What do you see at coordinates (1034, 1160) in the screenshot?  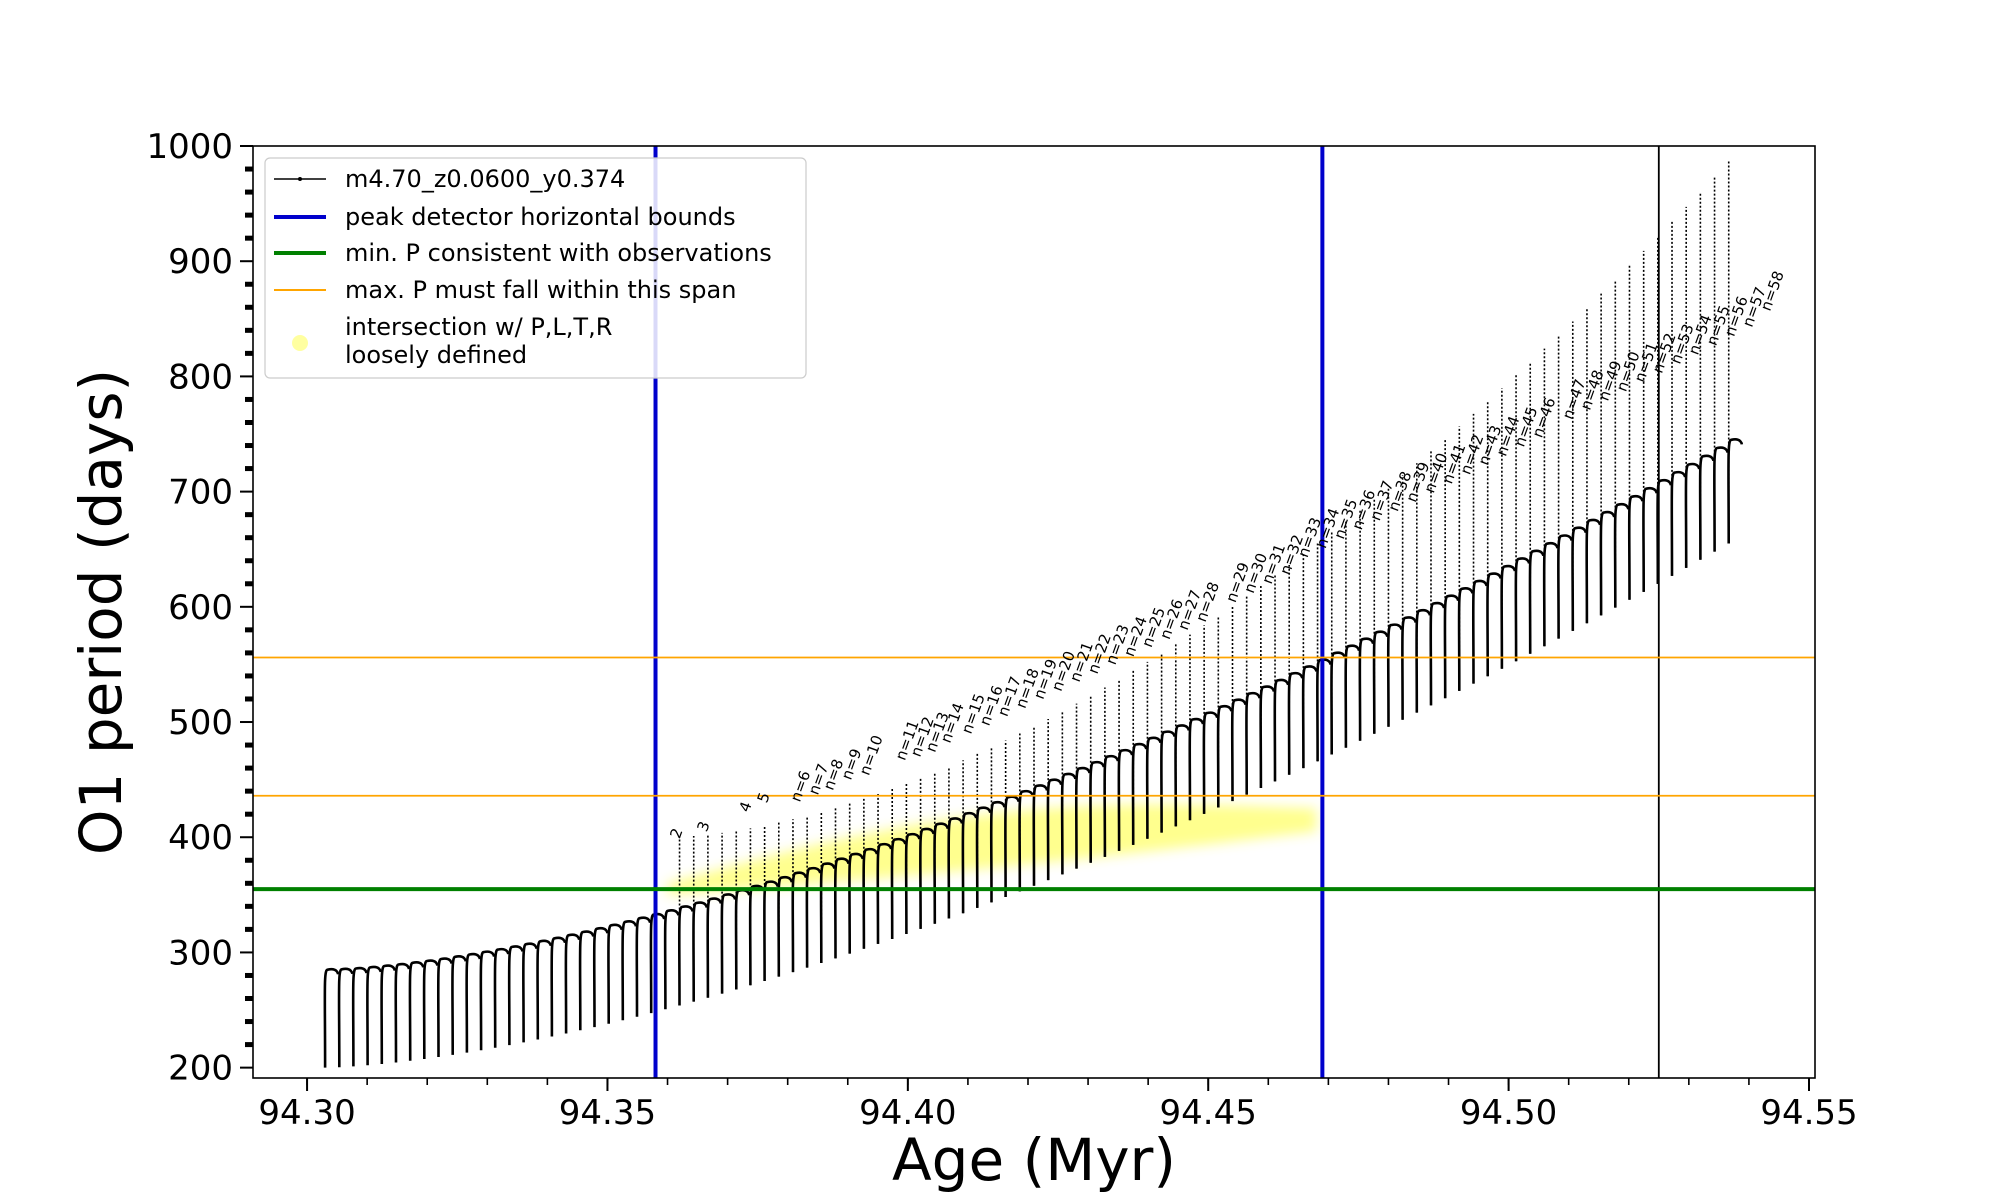 I see `x-axis-label: Age (Myr)` at bounding box center [1034, 1160].